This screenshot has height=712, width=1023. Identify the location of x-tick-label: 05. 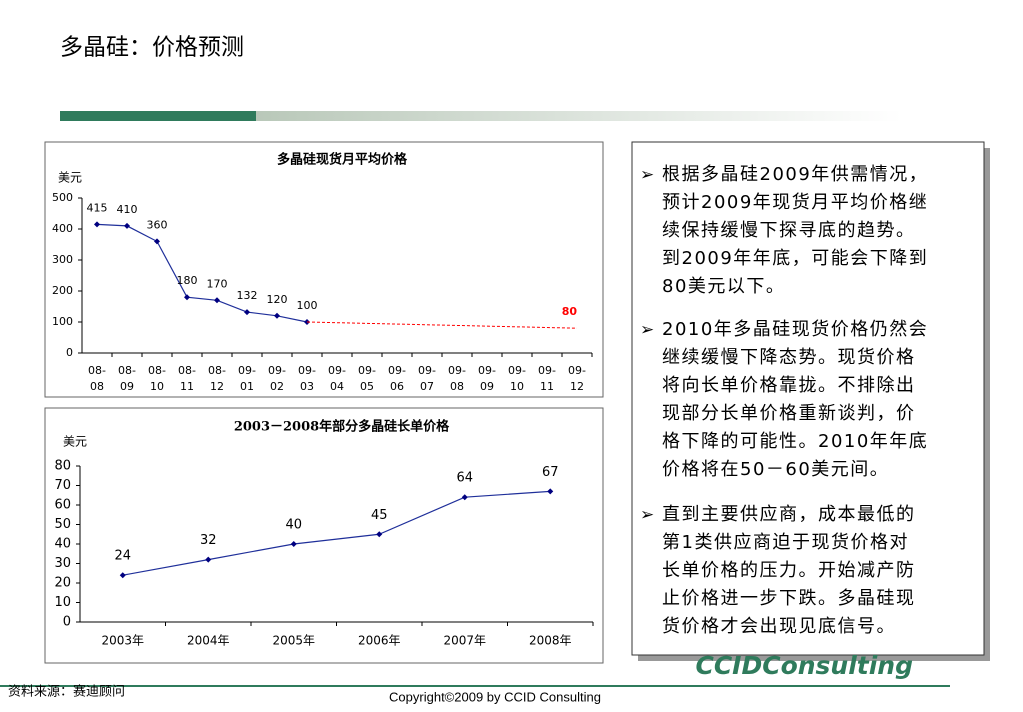
(367, 386).